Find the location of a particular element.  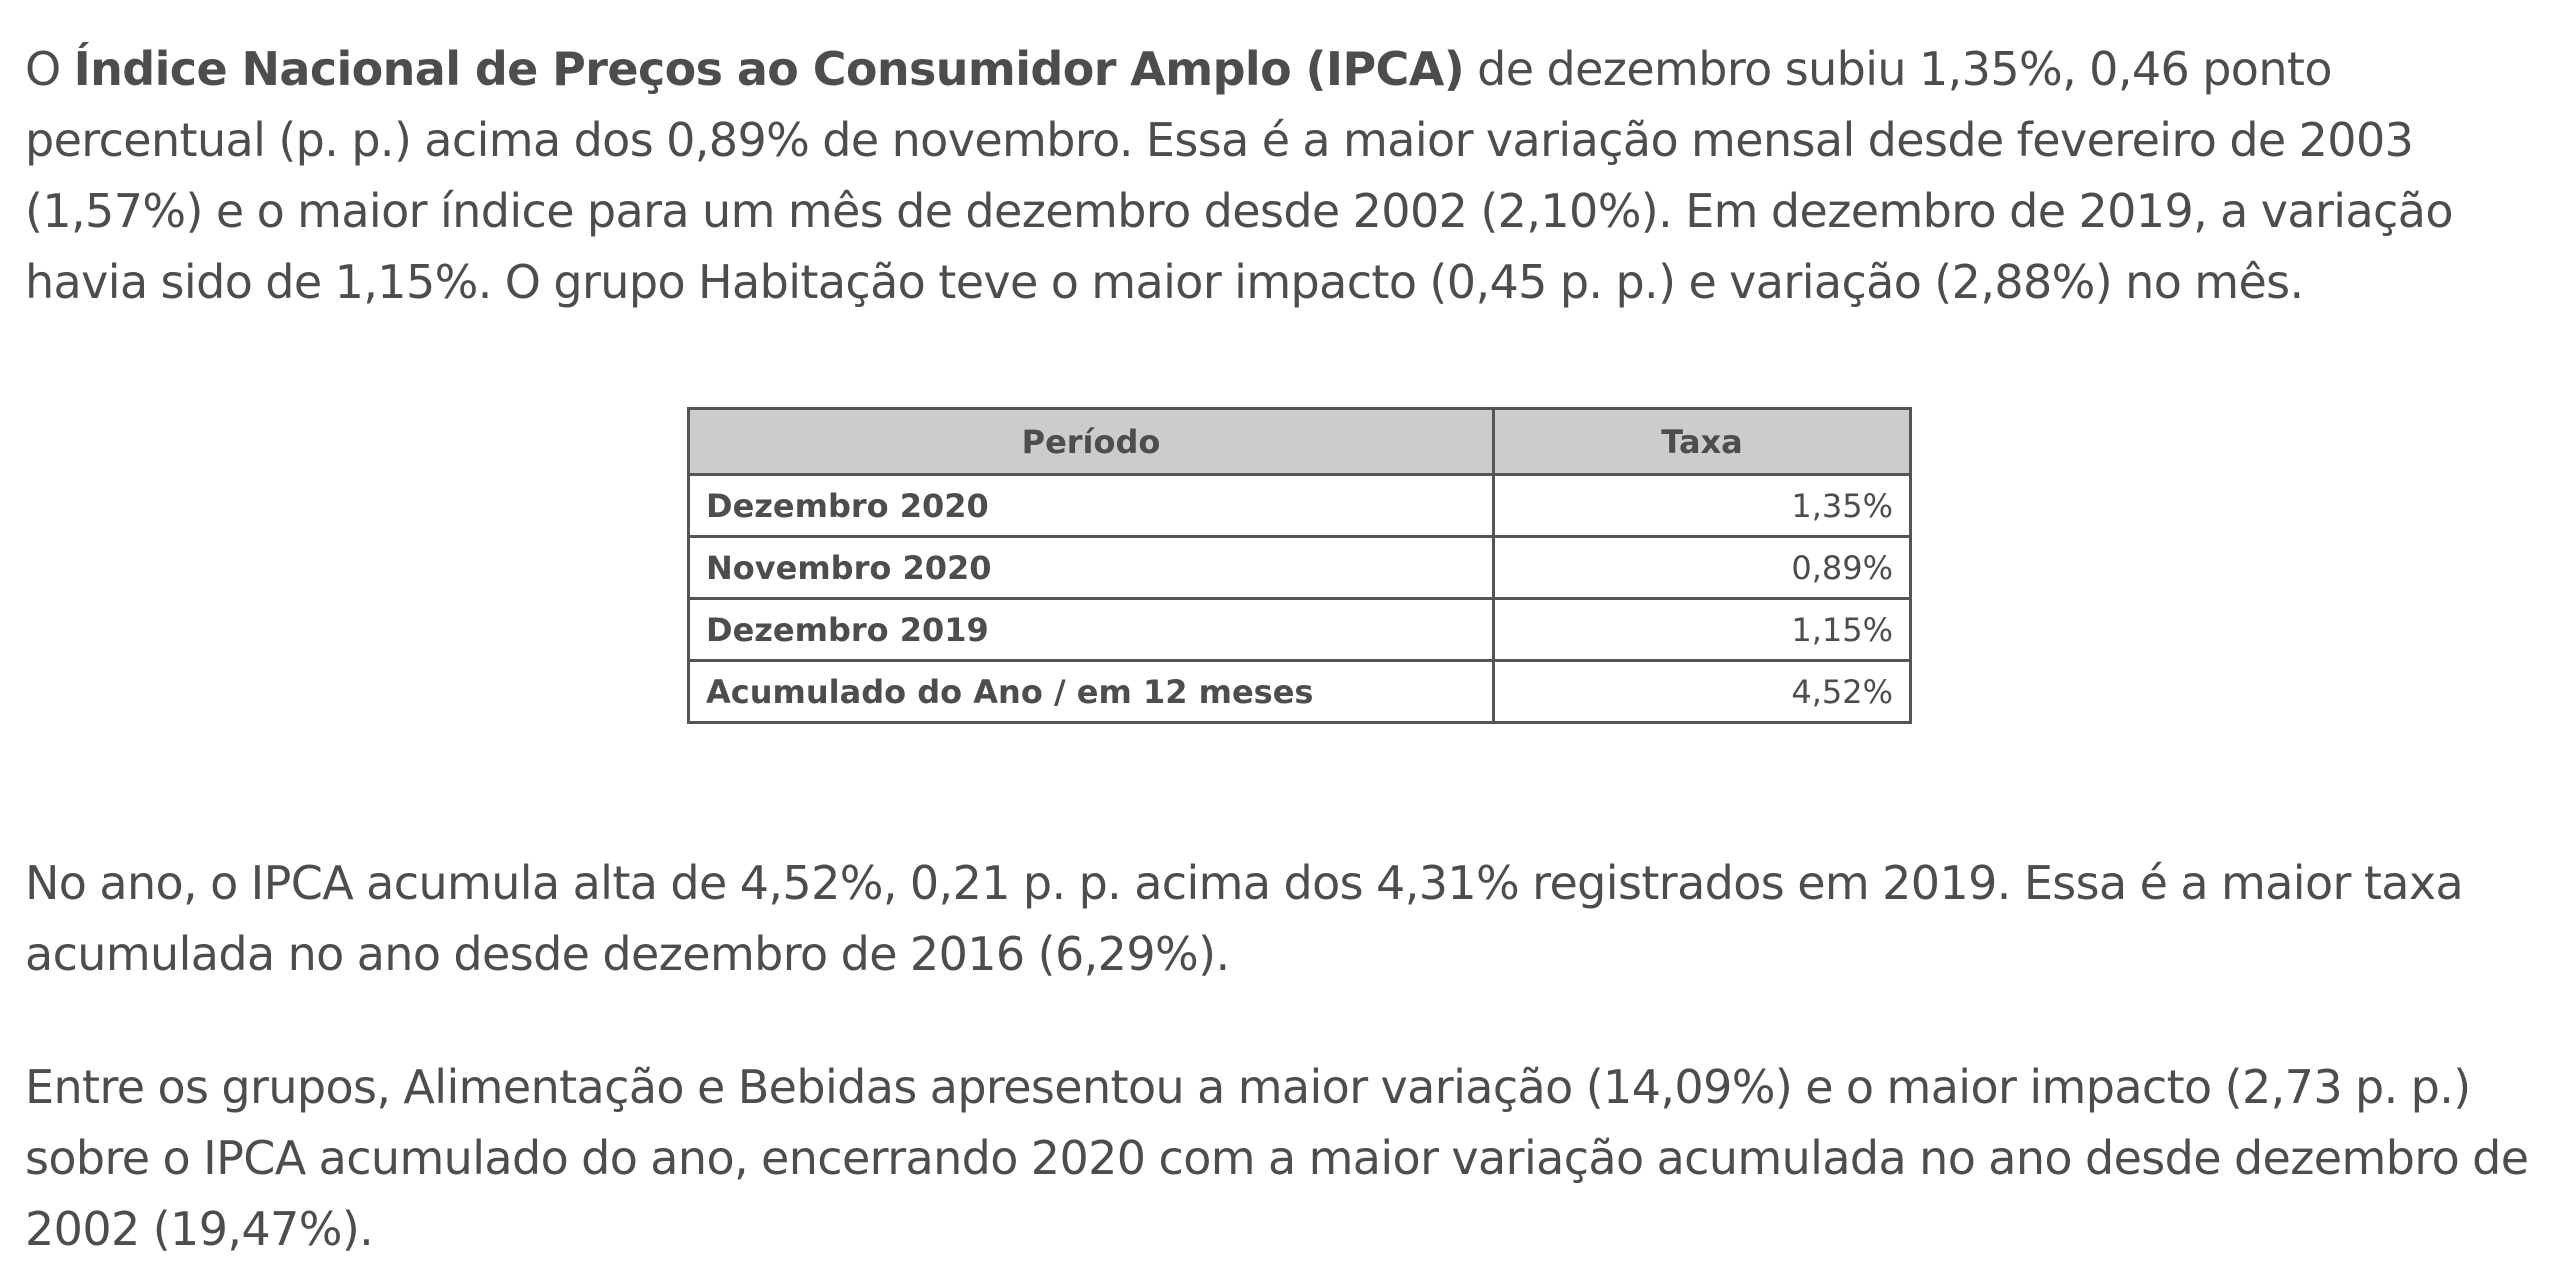

table-row: Dezembro 2020 1,35% is located at coordinates (1299, 505).